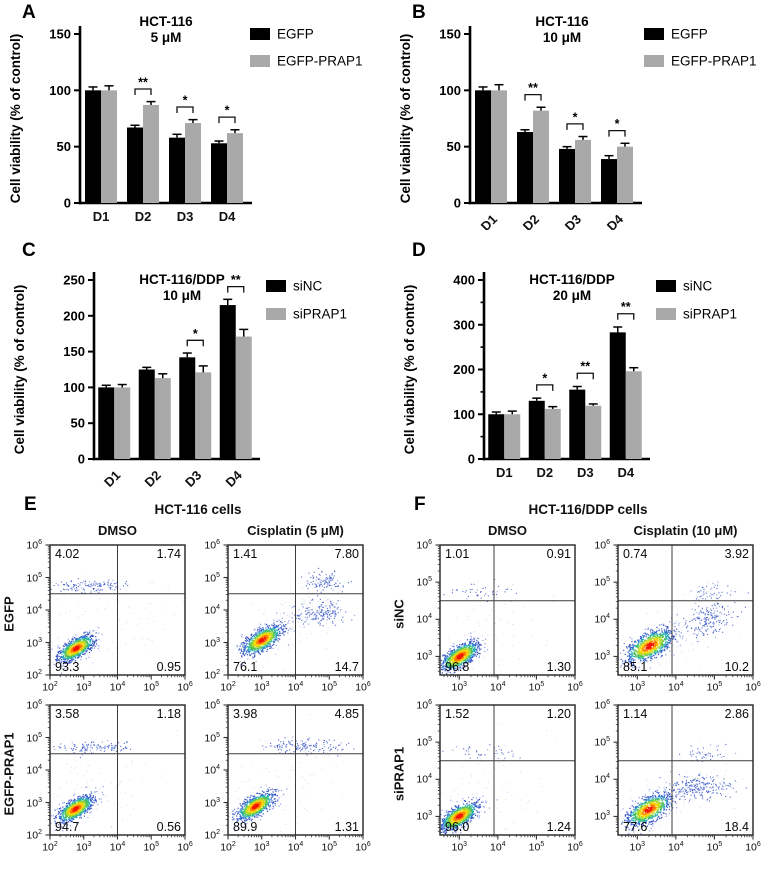 The image size is (781, 870). What do you see at coordinates (457, 827) in the screenshot?
I see `quadrant-ll-value: 96.0` at bounding box center [457, 827].